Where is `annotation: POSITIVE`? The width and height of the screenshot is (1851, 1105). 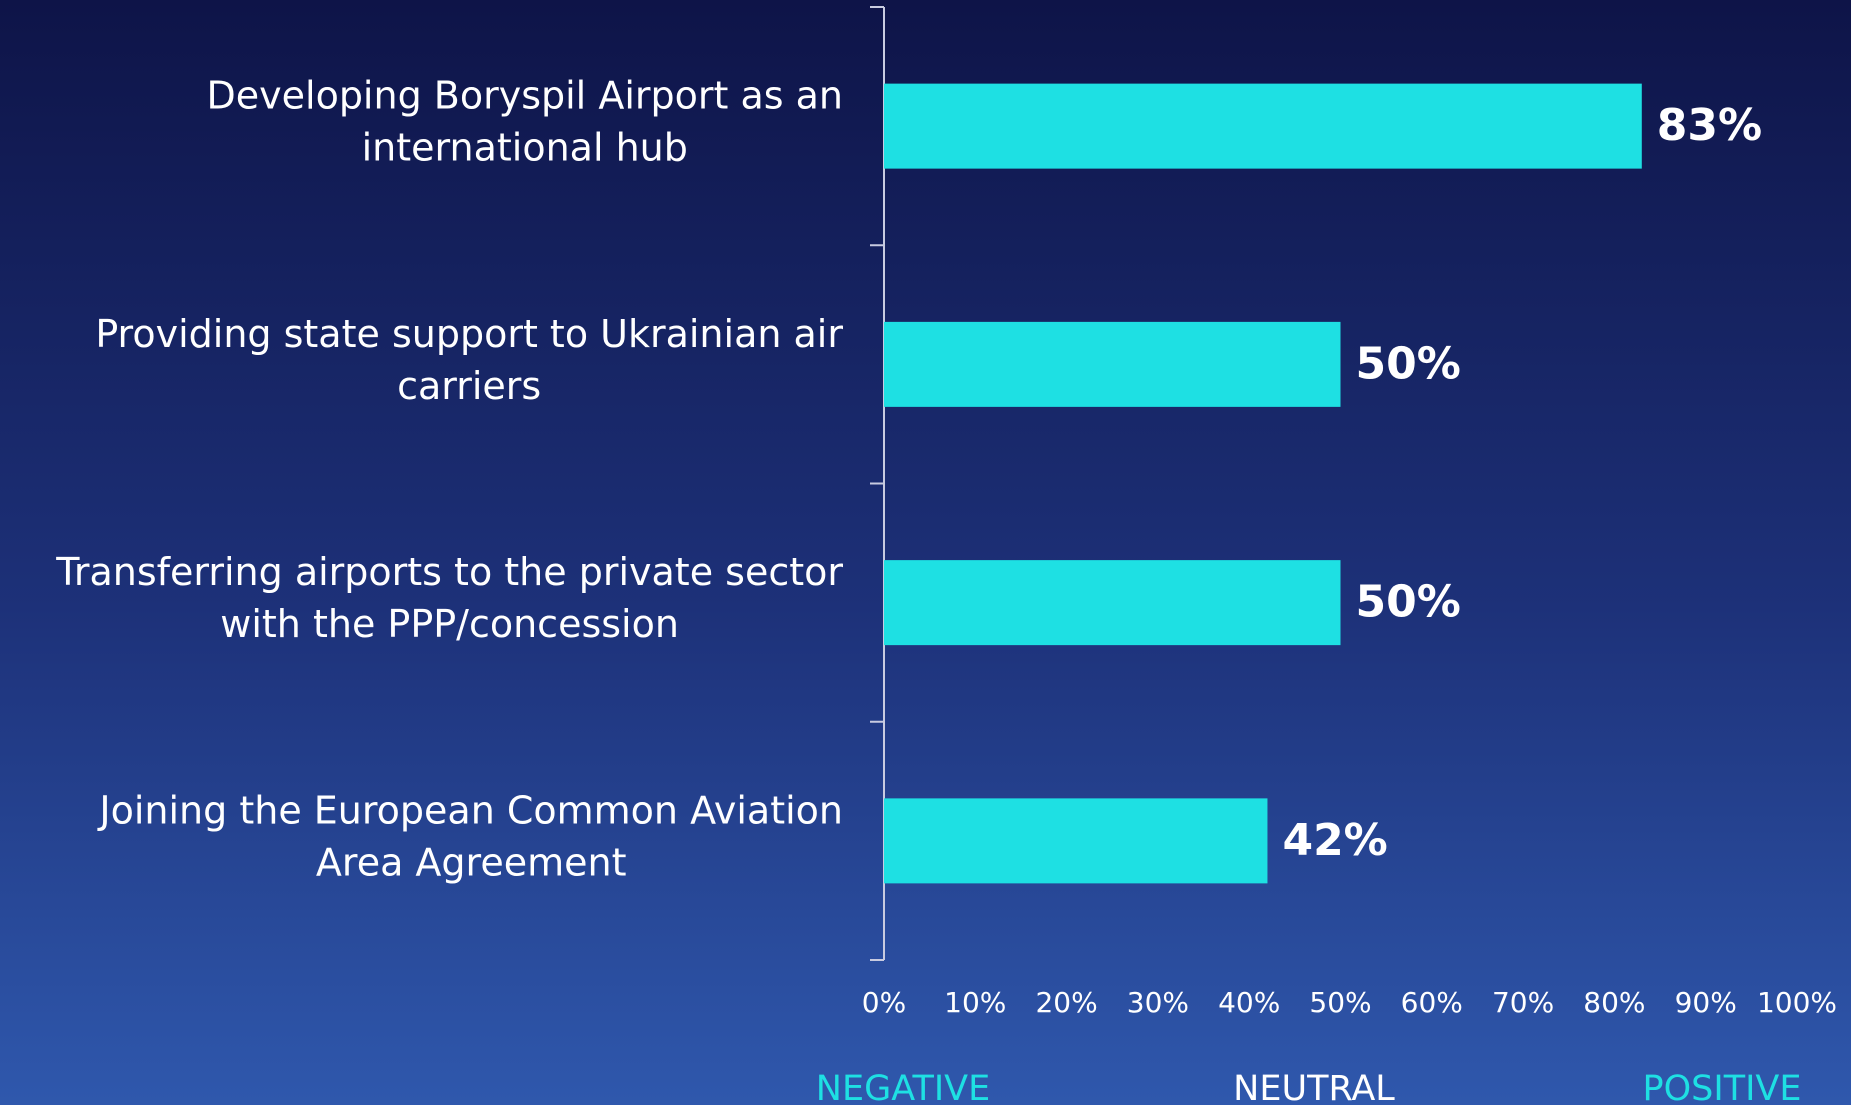 annotation: POSITIVE is located at coordinates (1722, 1087).